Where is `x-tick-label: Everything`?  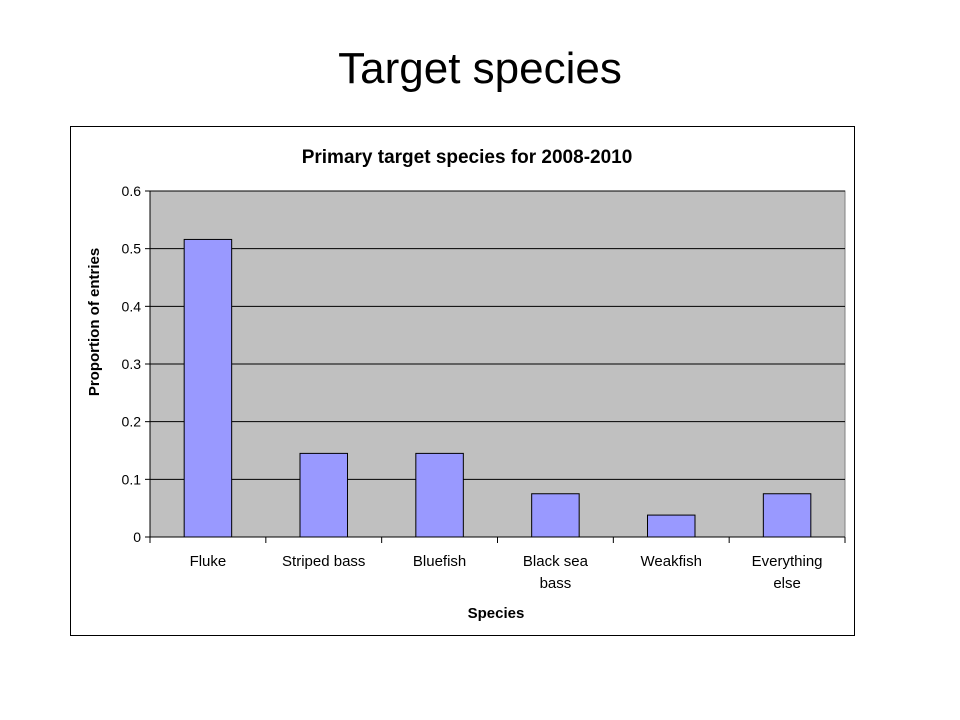 x-tick-label: Everything is located at coordinates (787, 561).